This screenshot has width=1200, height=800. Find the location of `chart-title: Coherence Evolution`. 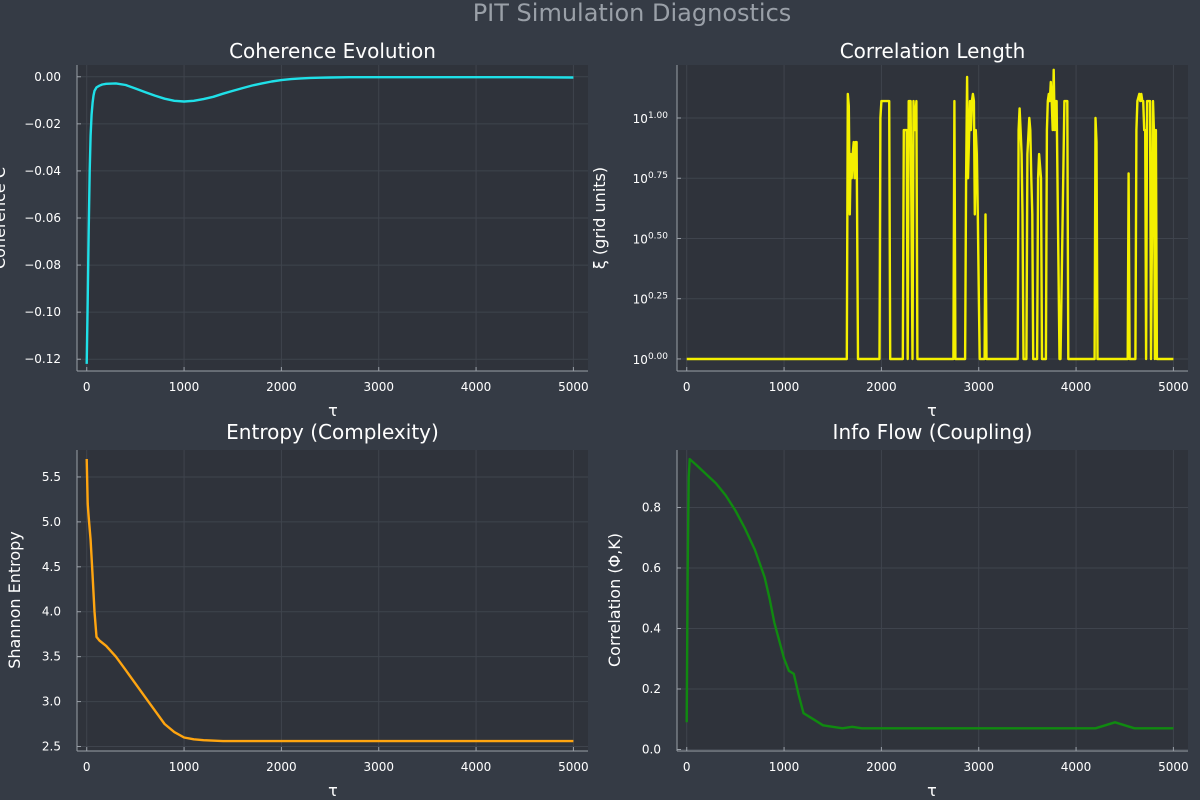

chart-title: Coherence Evolution is located at coordinates (332, 51).